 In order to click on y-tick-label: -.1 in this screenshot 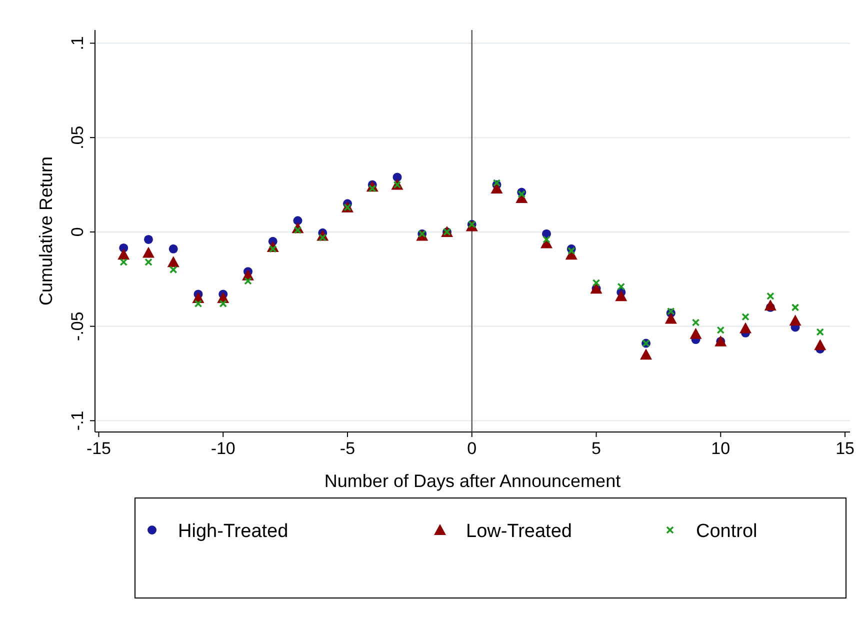, I will do `click(77, 420)`.